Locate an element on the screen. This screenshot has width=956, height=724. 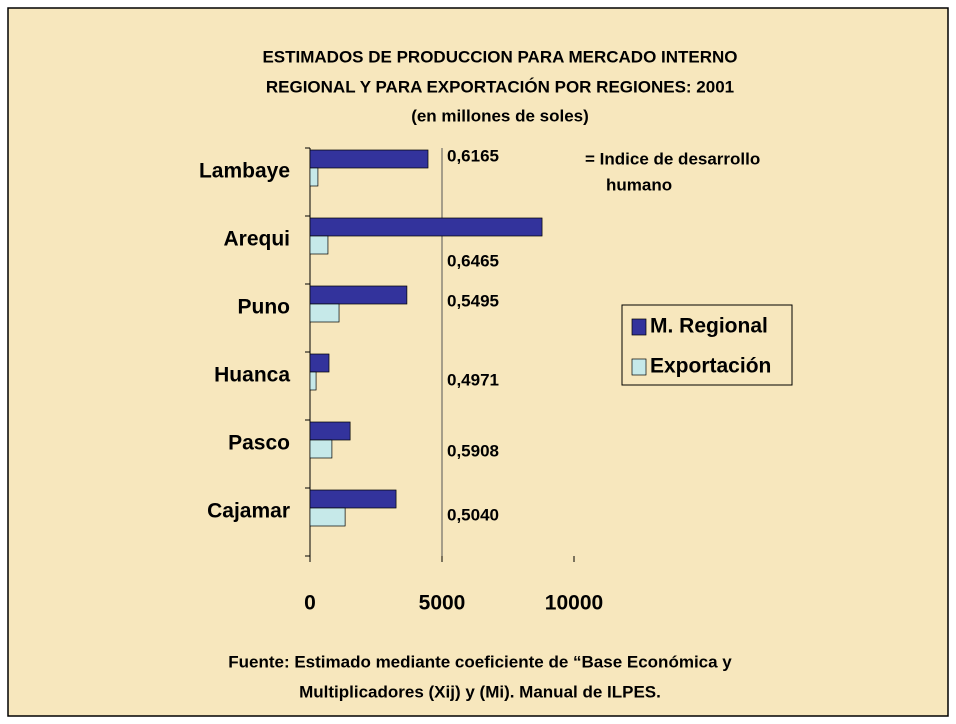
y-tick-label: Lambaye is located at coordinates (244, 171).